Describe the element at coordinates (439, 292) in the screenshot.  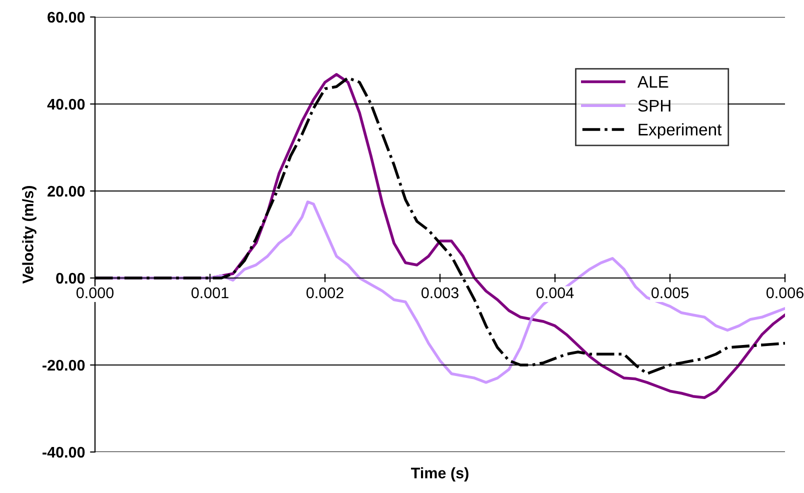
I see `x-tick-label: 0.003` at that location.